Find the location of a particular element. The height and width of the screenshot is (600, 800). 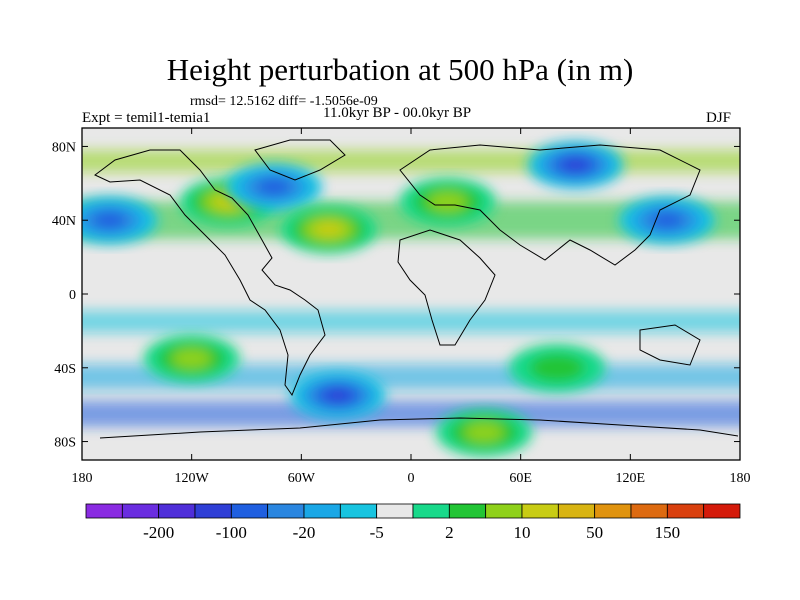

y-tick-label: 0 is located at coordinates (72, 295).